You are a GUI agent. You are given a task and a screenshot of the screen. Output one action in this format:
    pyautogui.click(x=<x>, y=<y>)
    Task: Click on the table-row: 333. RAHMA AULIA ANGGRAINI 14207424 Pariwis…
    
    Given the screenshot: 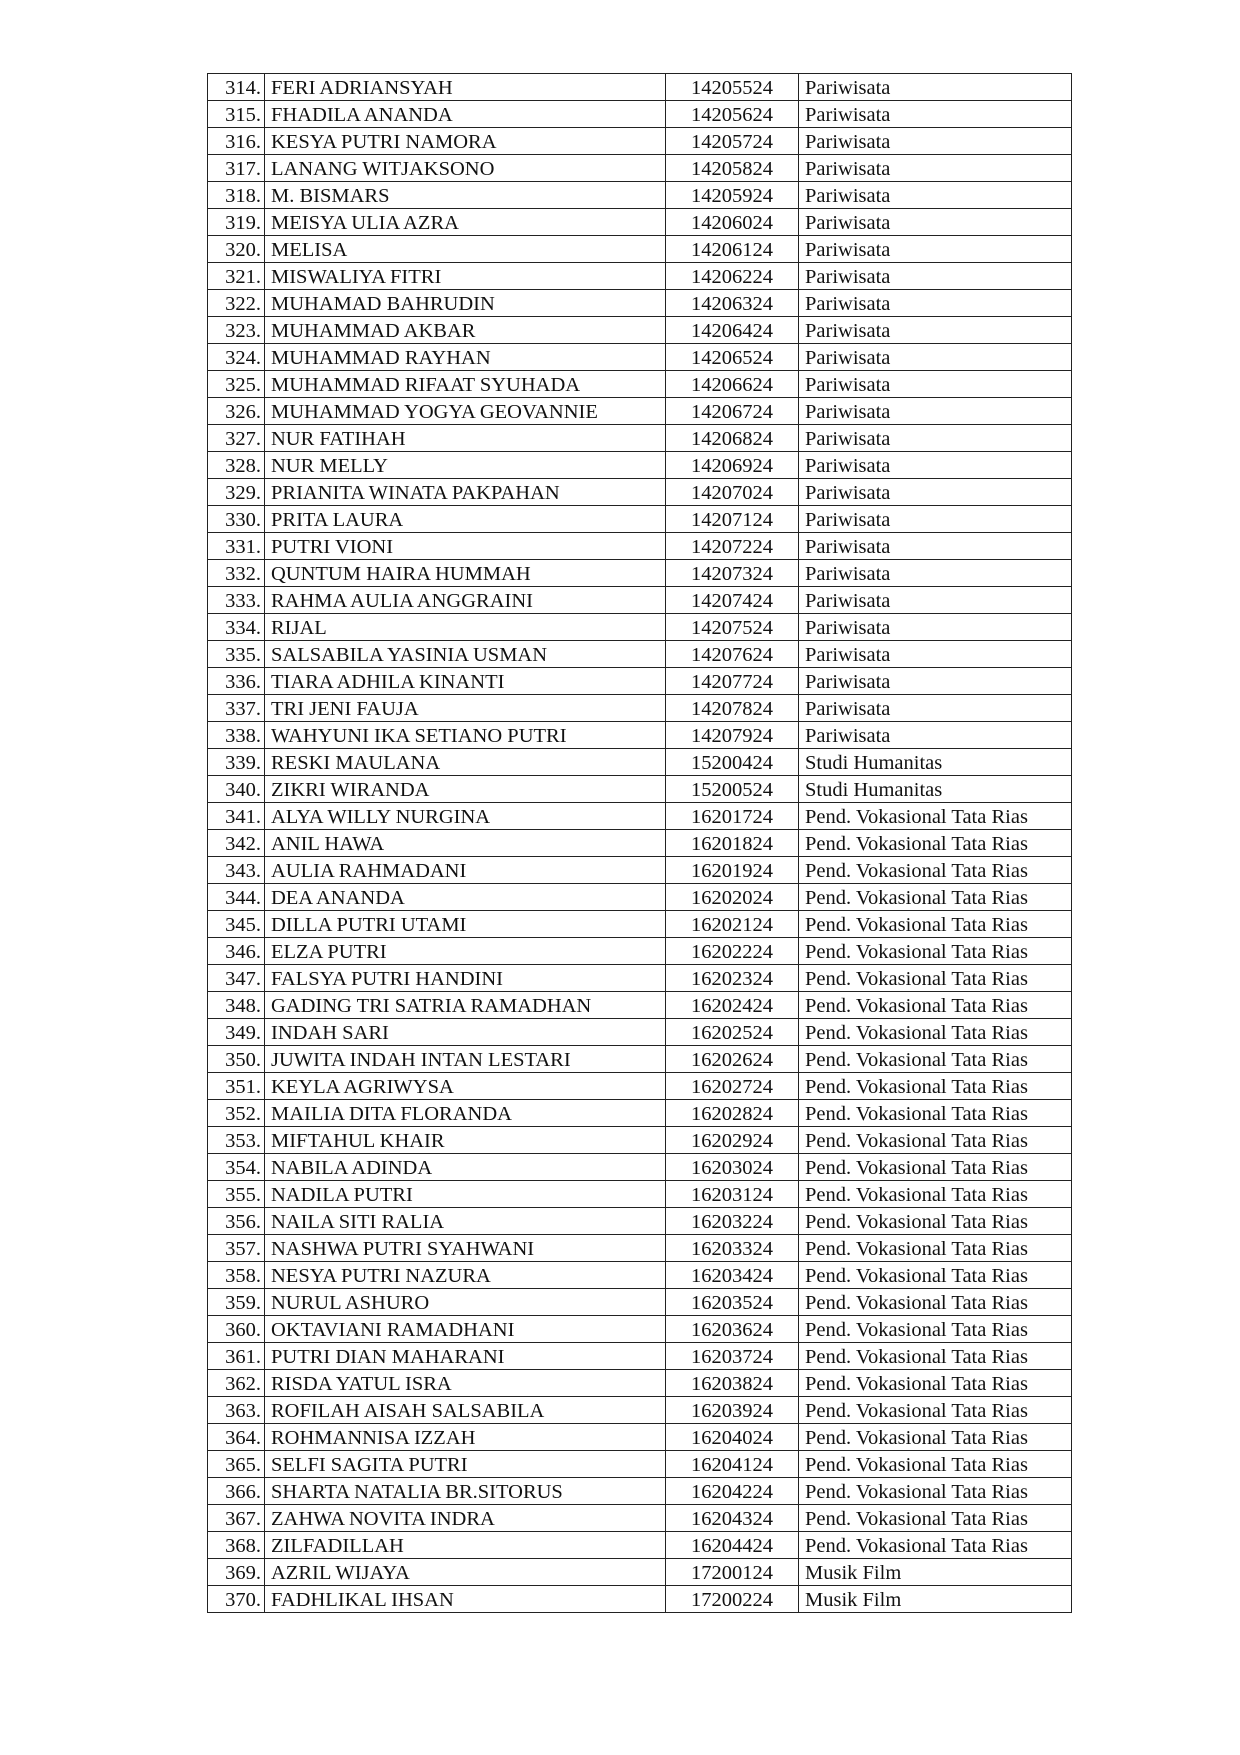 What is the action you would take?
    pyautogui.click(x=639, y=600)
    